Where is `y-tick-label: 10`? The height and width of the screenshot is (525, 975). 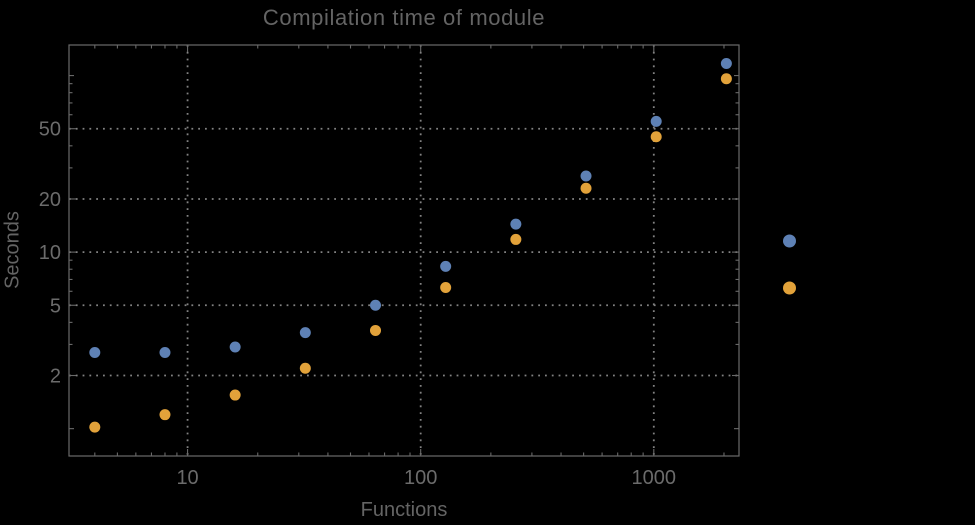
y-tick-label: 10 is located at coordinates (50, 253).